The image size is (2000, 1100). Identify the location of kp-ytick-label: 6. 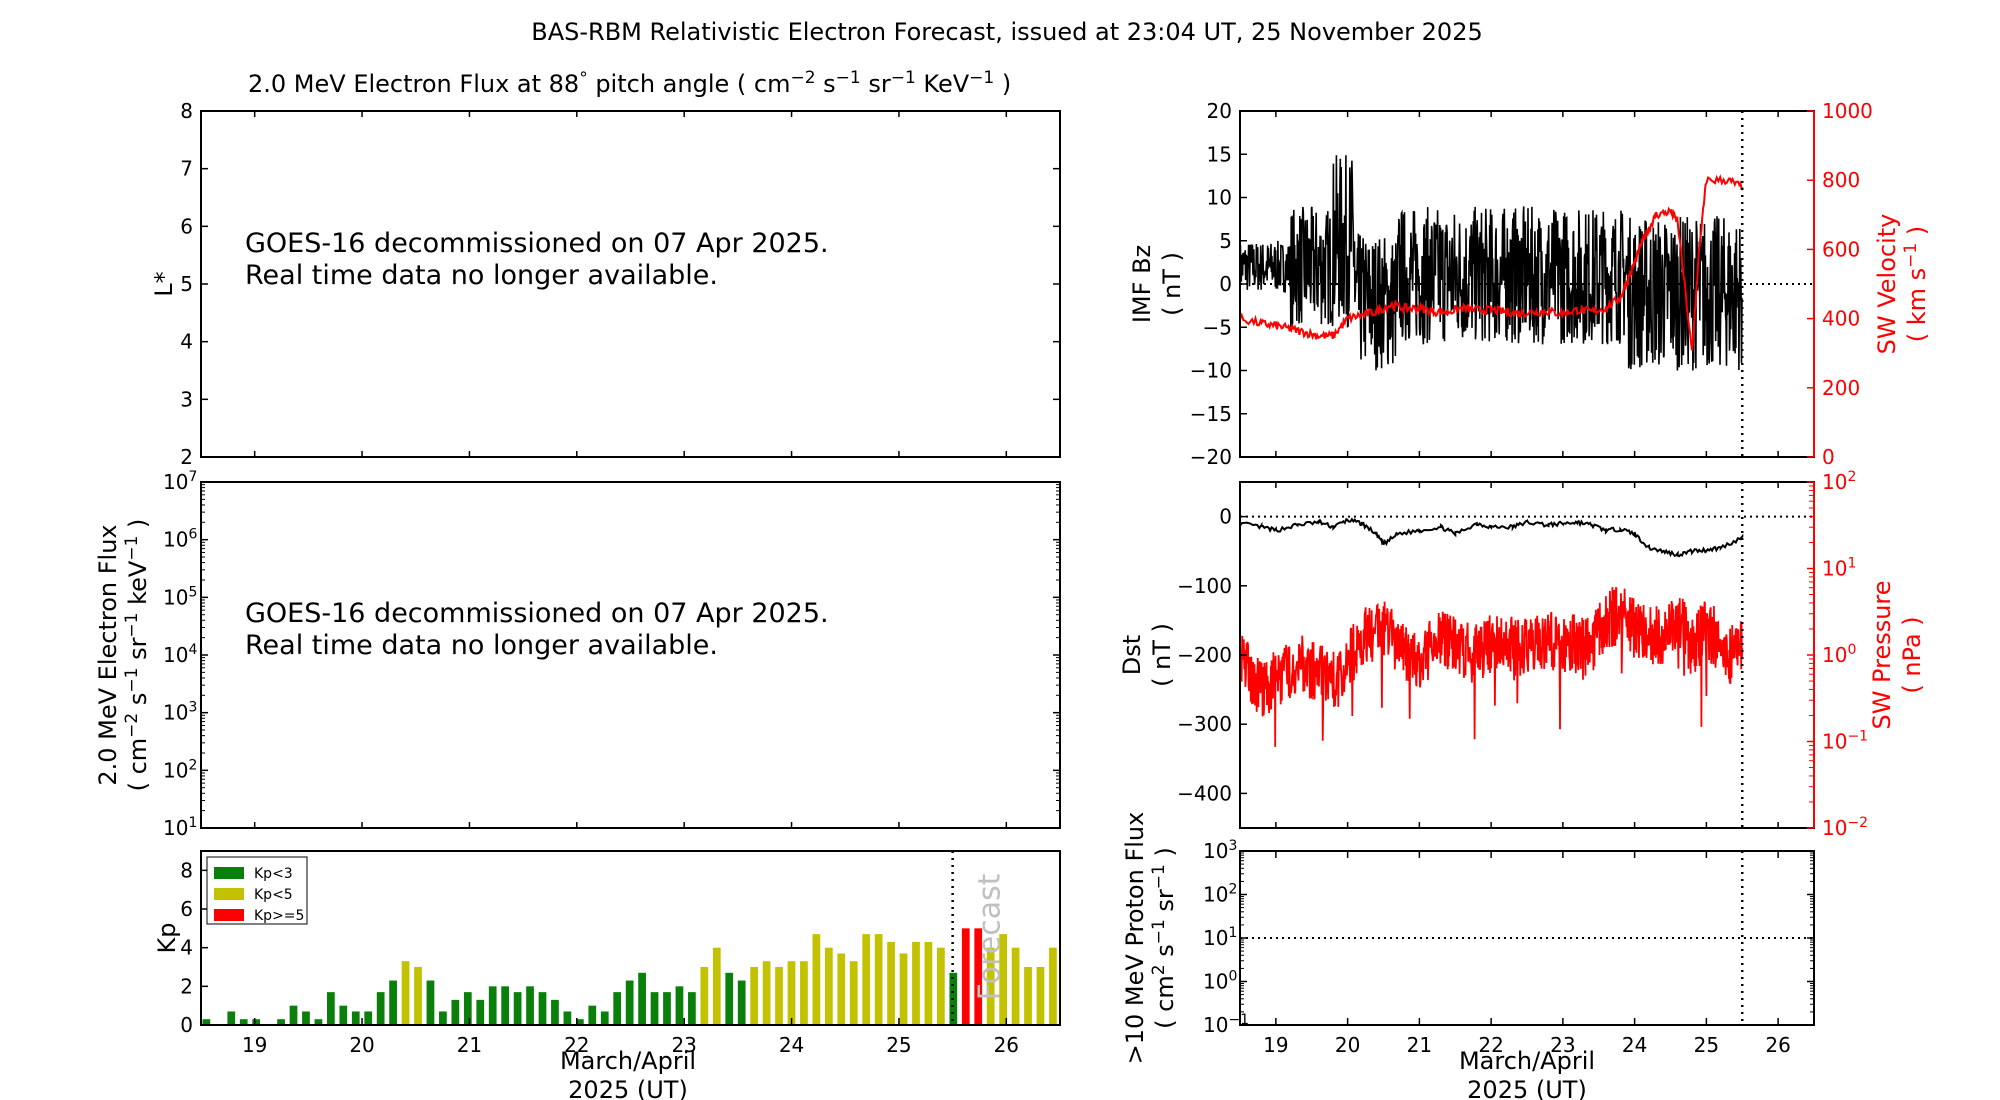
(186, 909).